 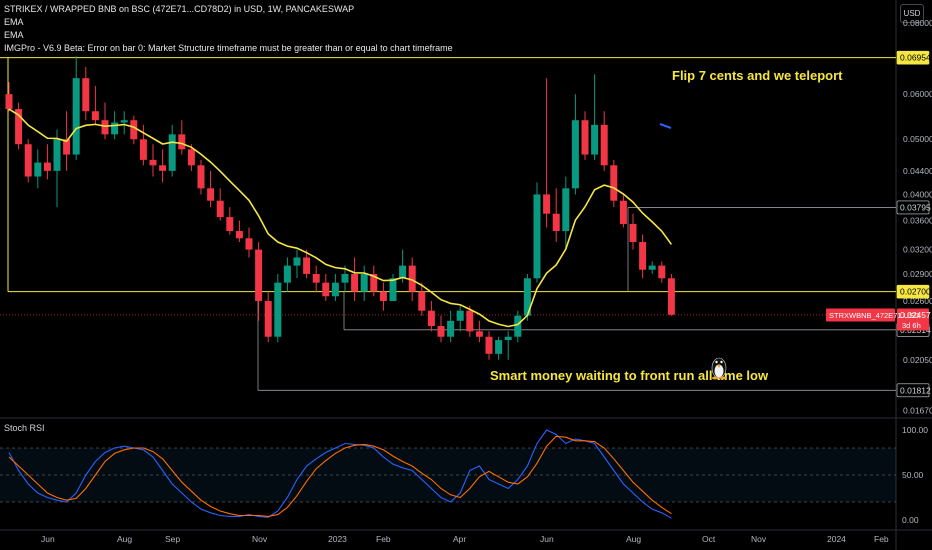 I want to click on rsi-k-line, so click(x=340, y=474).